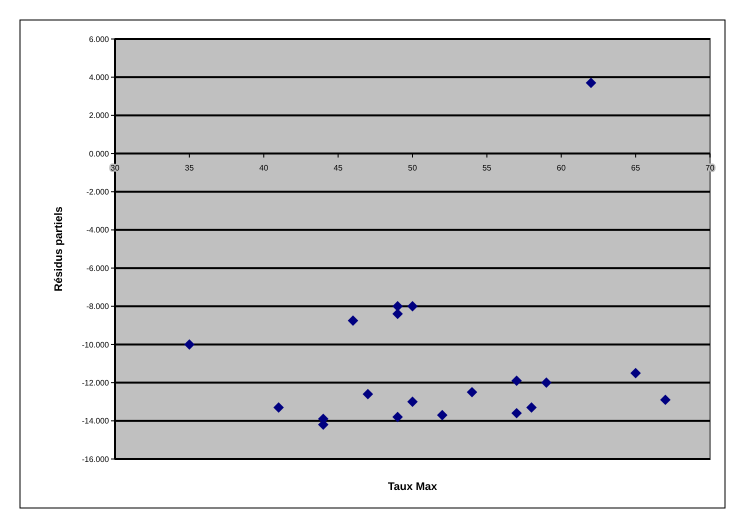 The width and height of the screenshot is (732, 513). Describe the element at coordinates (339, 168) in the screenshot. I see `x-tick-label: 45` at that location.